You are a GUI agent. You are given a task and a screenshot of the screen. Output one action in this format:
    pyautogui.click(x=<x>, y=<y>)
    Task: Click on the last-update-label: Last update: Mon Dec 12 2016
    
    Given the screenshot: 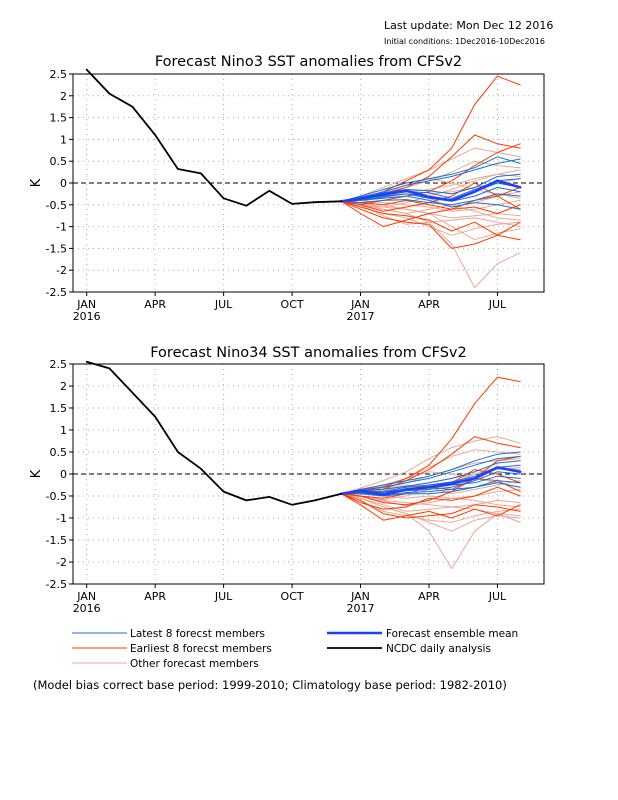 What is the action you would take?
    pyautogui.click(x=469, y=25)
    